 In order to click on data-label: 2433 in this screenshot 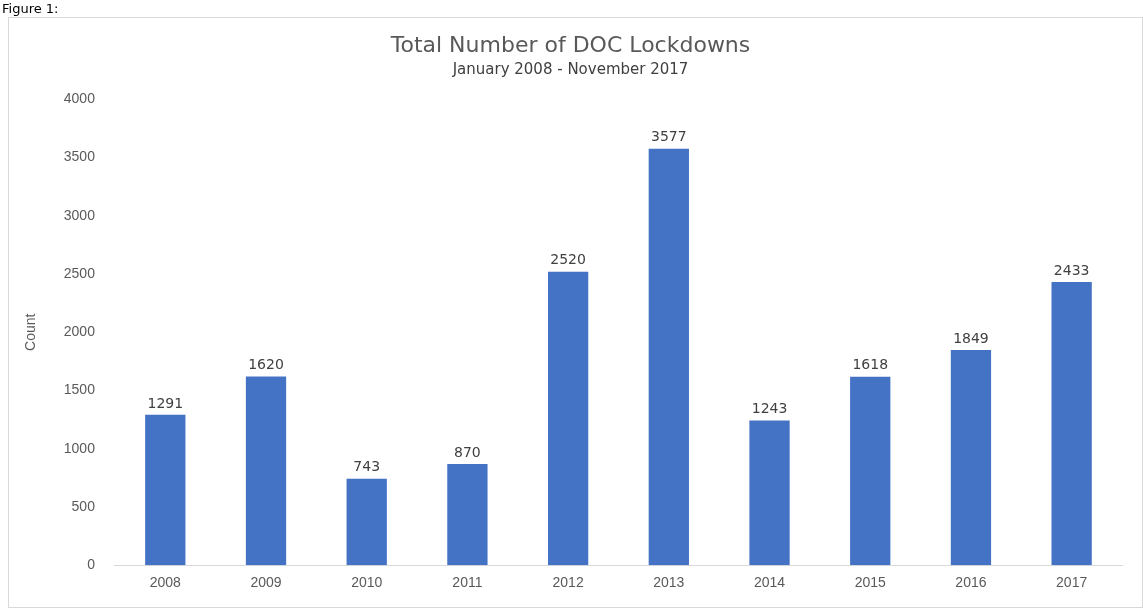, I will do `click(1071, 269)`.